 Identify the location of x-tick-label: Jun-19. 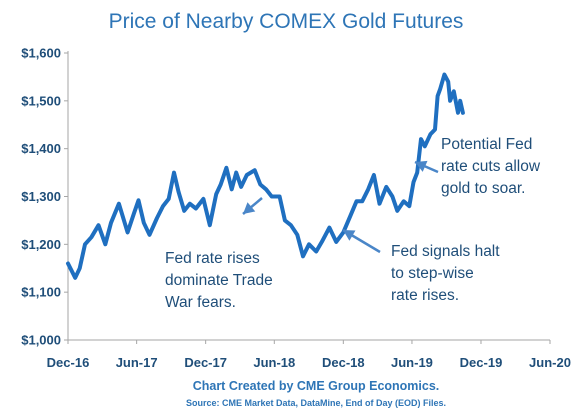
(412, 362).